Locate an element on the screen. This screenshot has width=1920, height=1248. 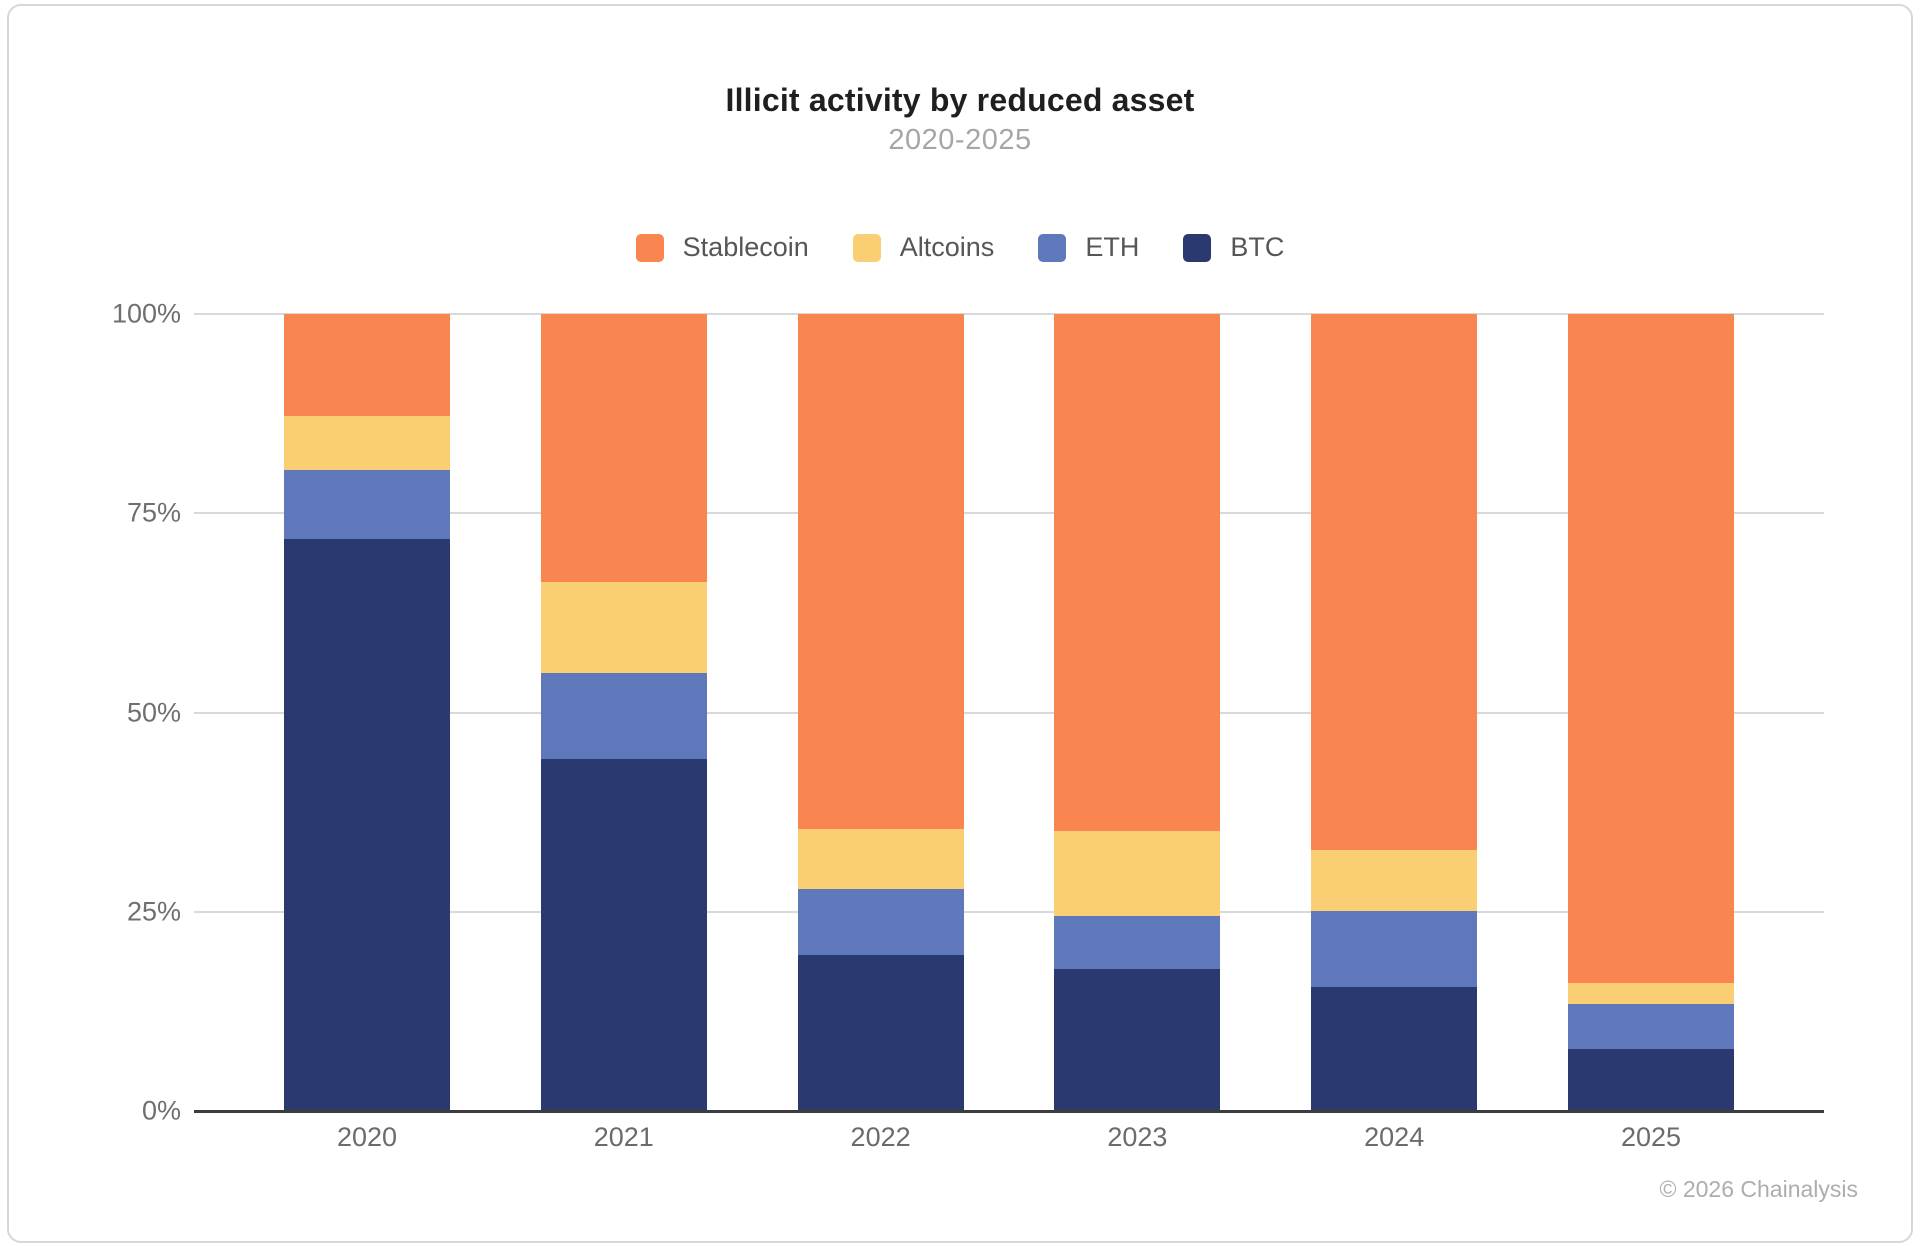
x-axis-tick-label-2023: 2023 is located at coordinates (1137, 1137).